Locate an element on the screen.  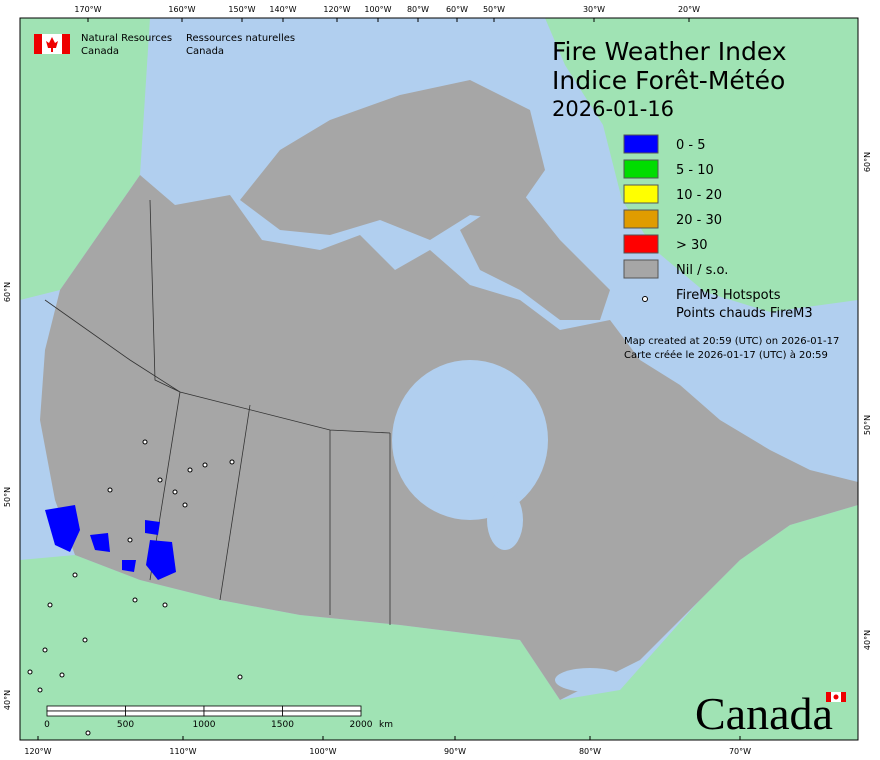
map-date: 2026-01-16 is located at coordinates (613, 109).